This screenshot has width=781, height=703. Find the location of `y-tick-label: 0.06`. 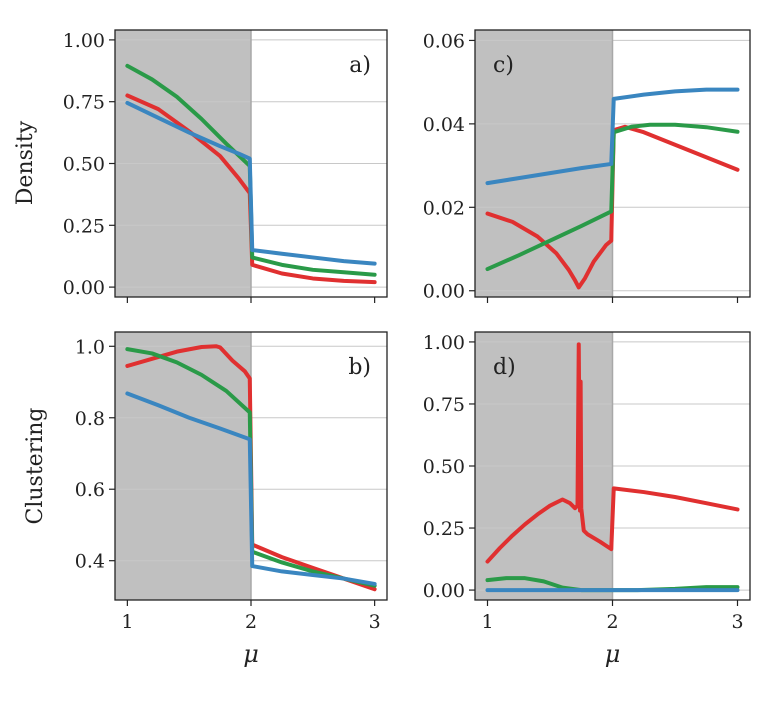

y-tick-label: 0.06 is located at coordinates (444, 41).